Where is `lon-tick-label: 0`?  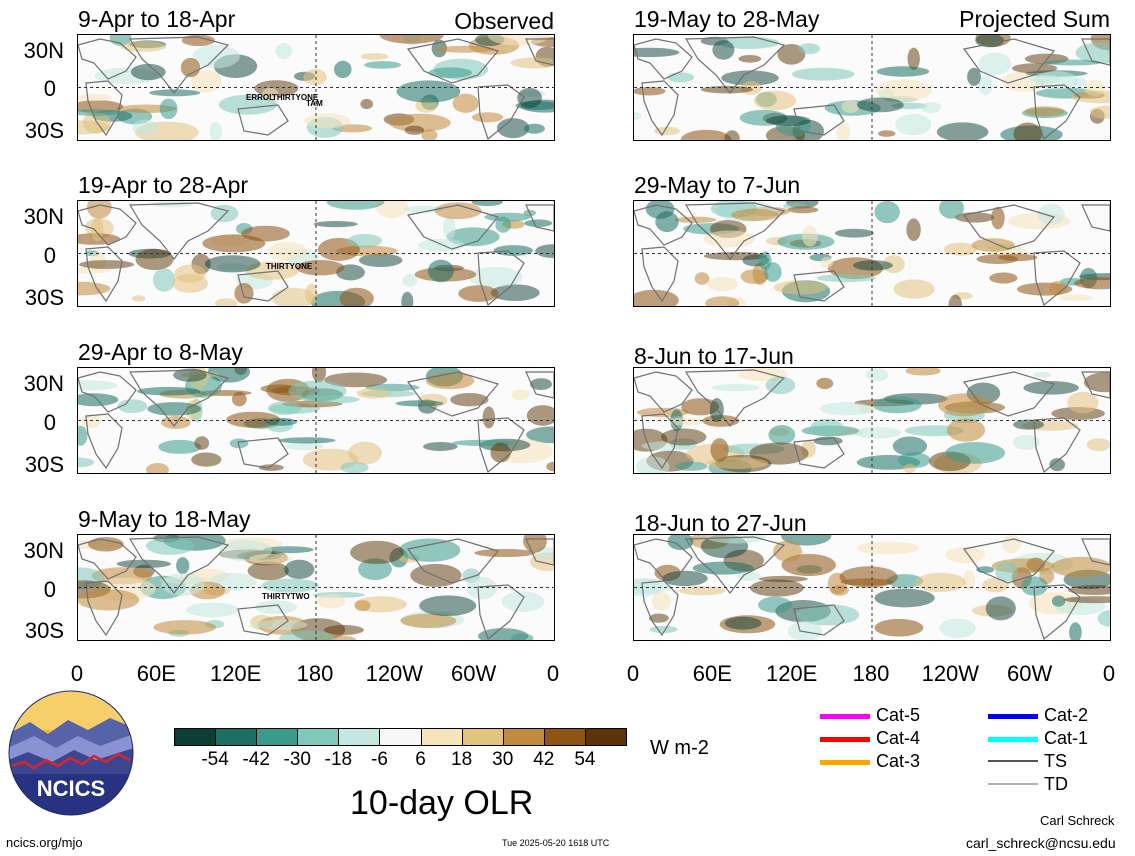 lon-tick-label: 0 is located at coordinates (553, 673).